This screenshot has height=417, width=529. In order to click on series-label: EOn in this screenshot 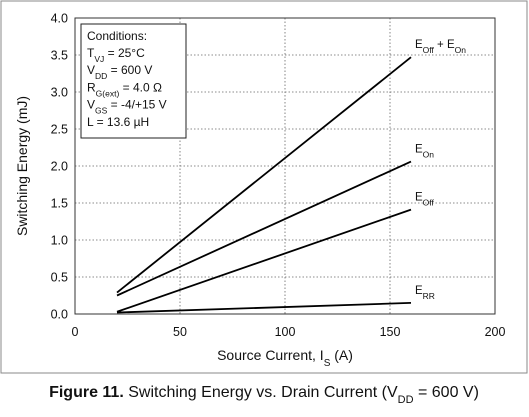, I will do `click(424, 152)`.